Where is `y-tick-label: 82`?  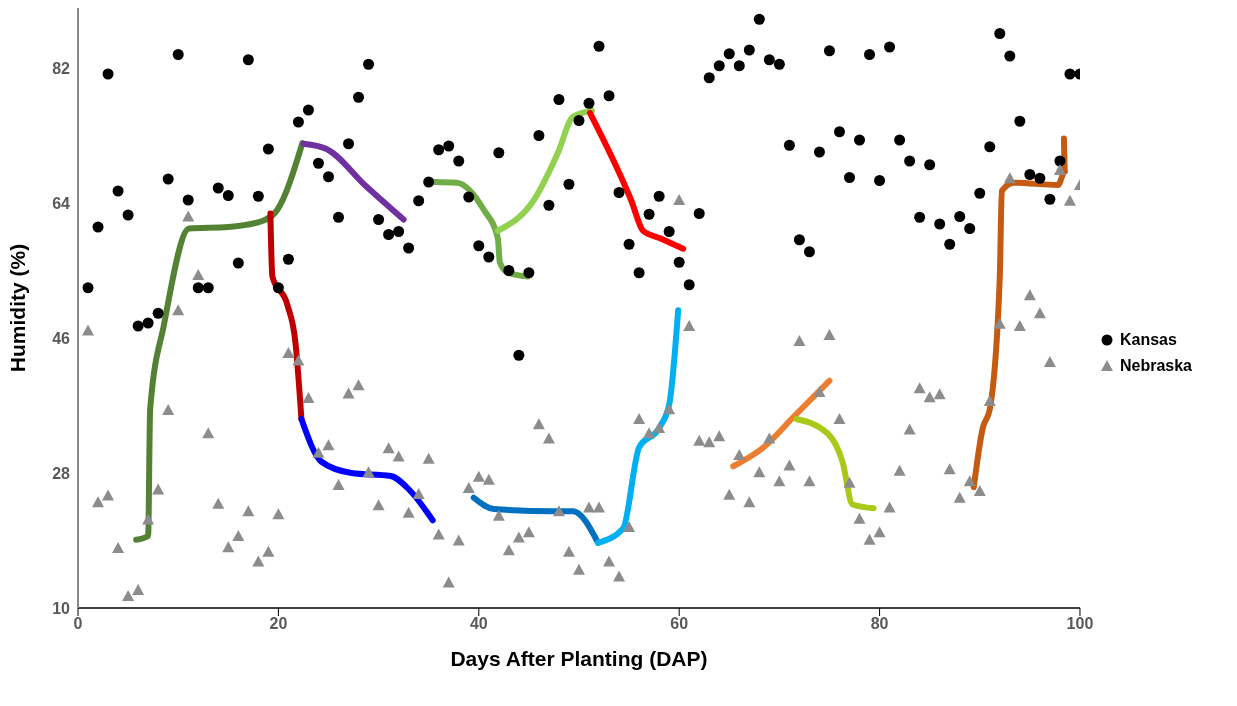 y-tick-label: 82 is located at coordinates (61, 68).